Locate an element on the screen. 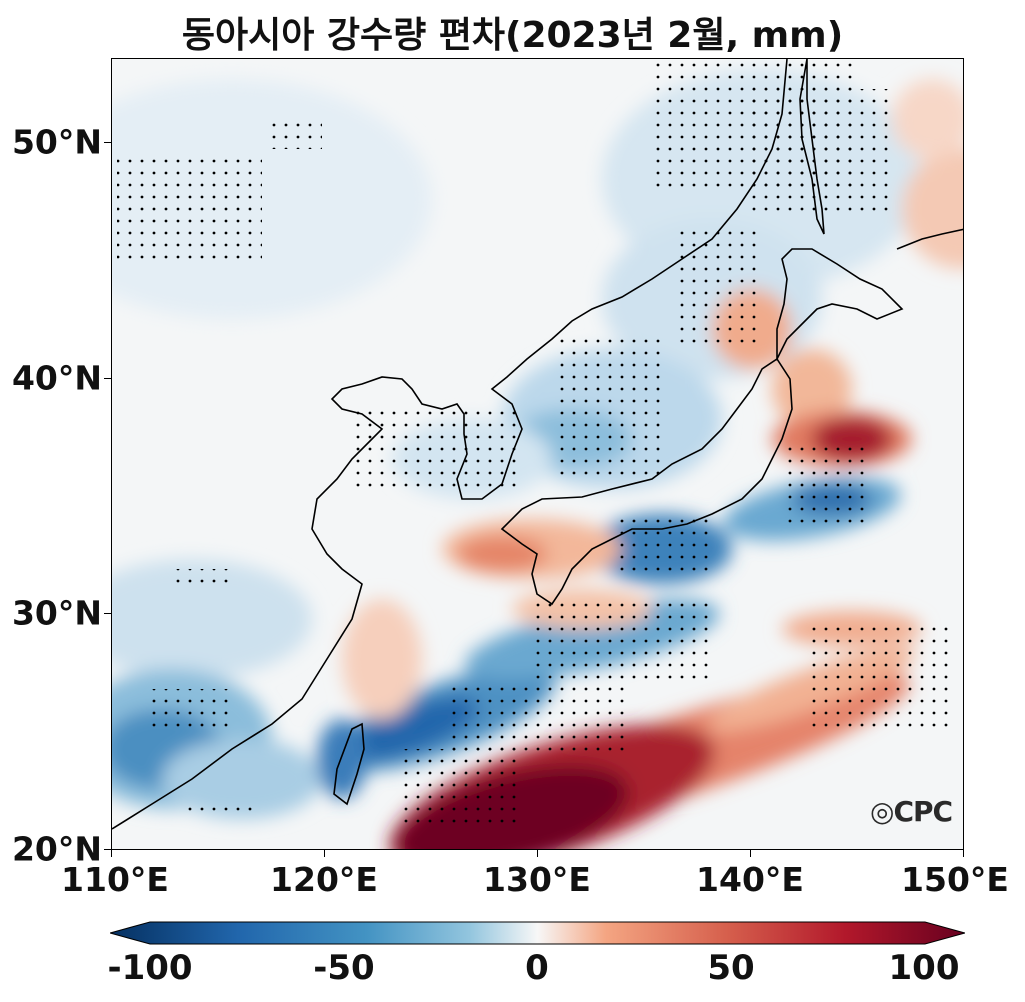 This screenshot has height=1002, width=1025. logo-mark-icon: ◎ is located at coordinates (882, 811).